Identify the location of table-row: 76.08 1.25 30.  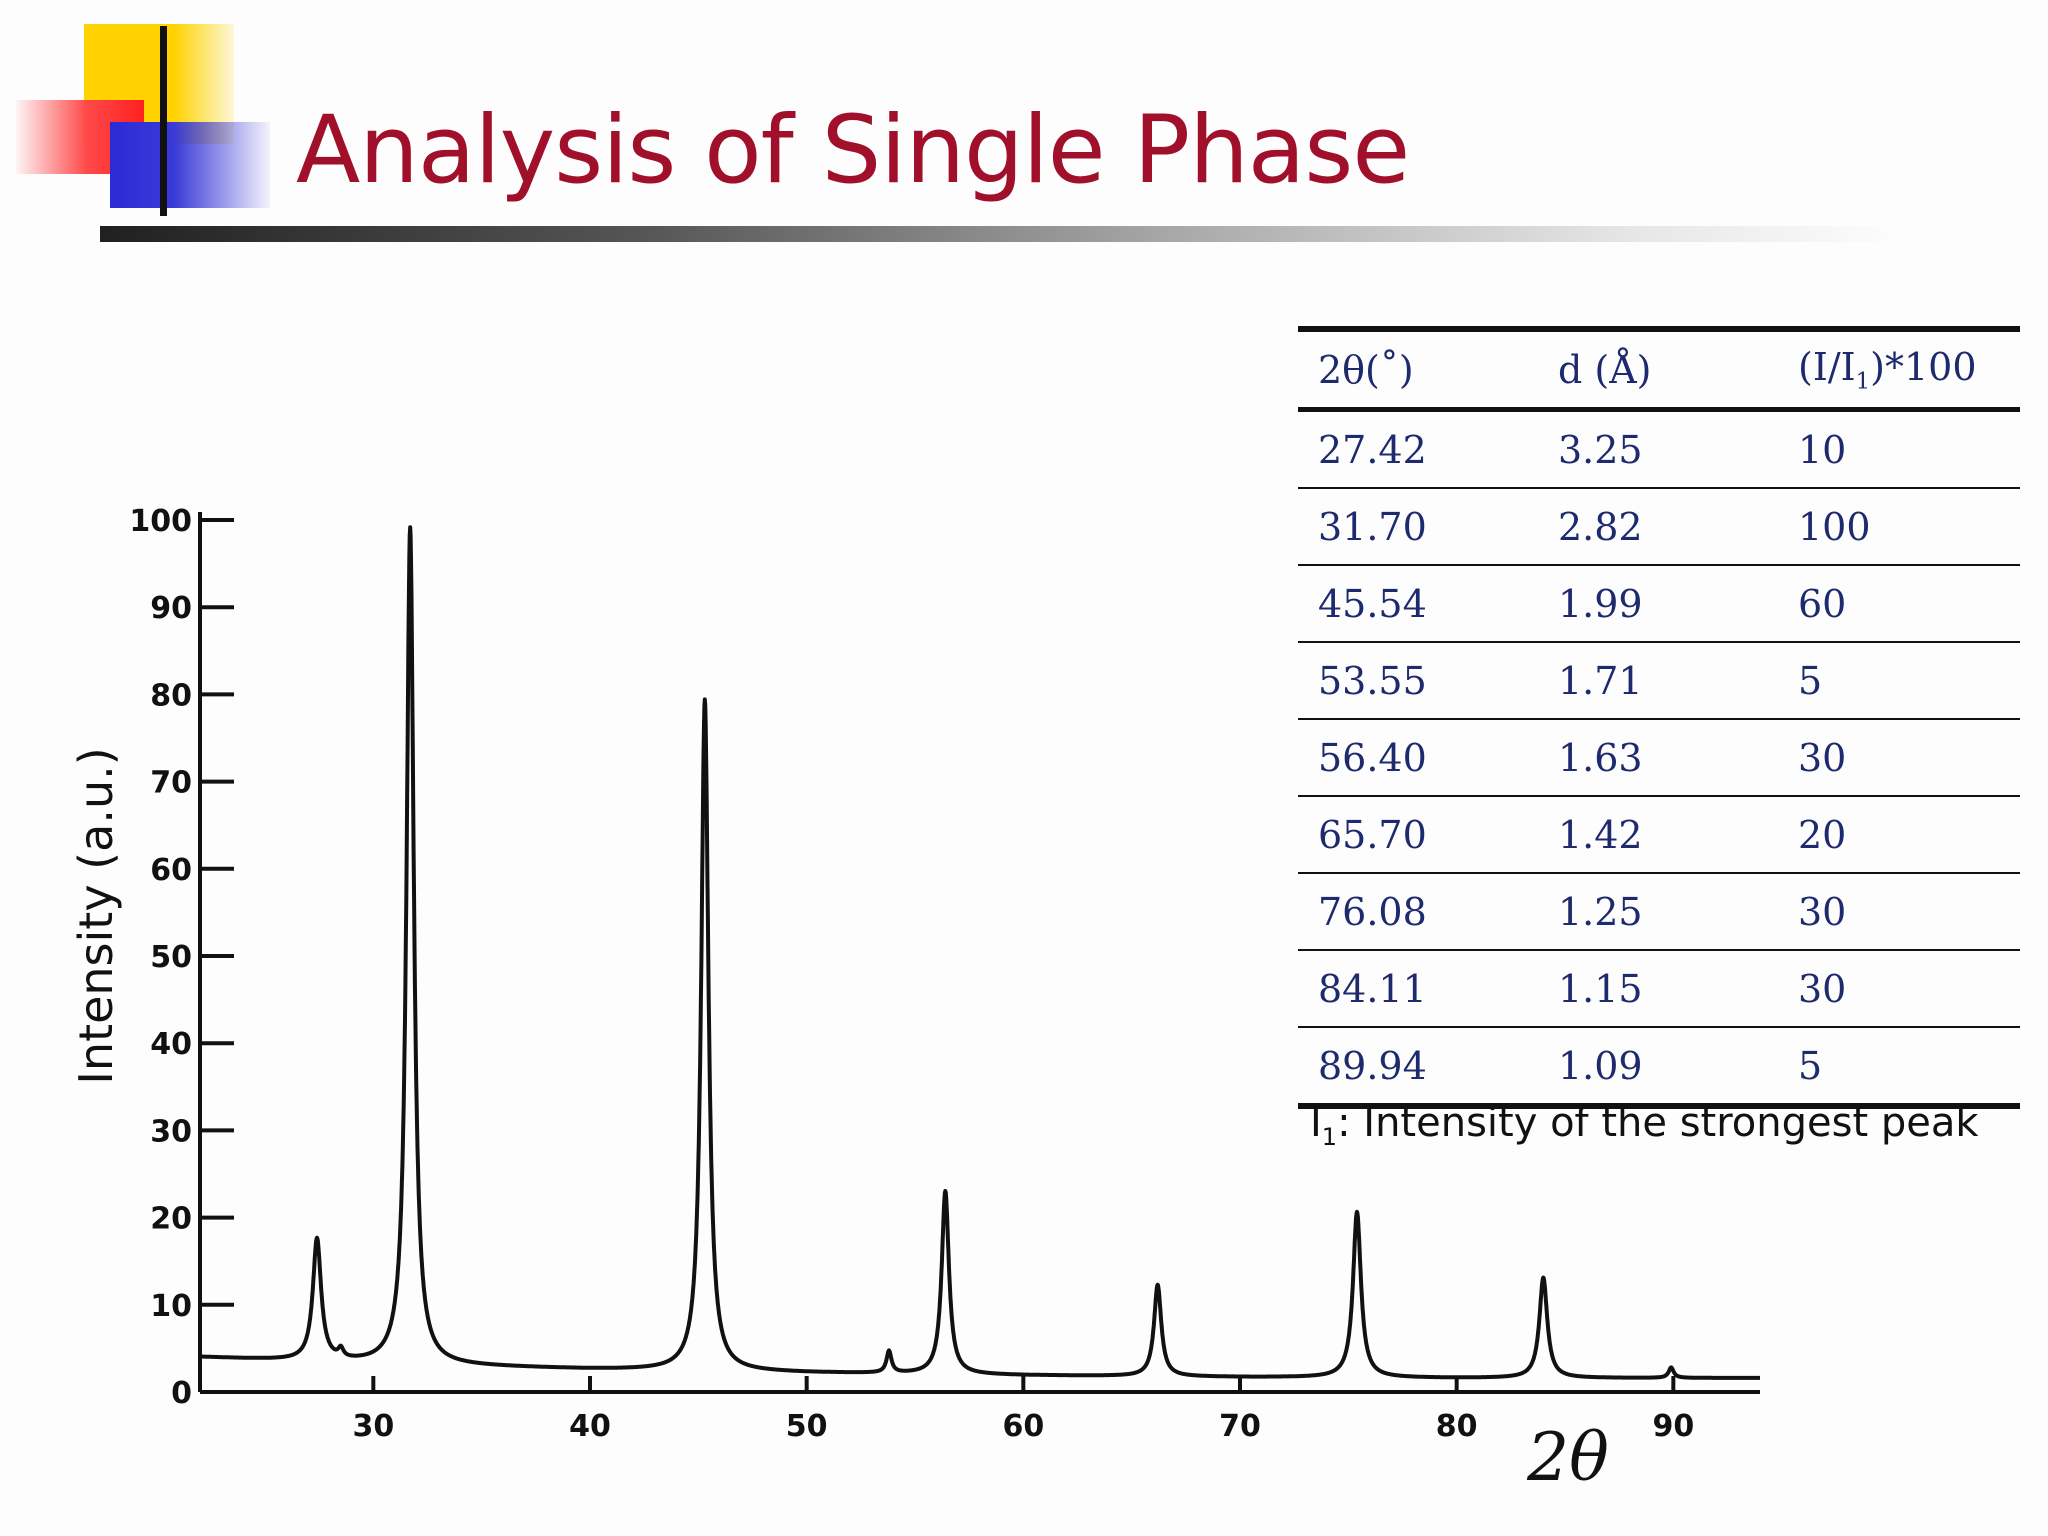
(1659, 911).